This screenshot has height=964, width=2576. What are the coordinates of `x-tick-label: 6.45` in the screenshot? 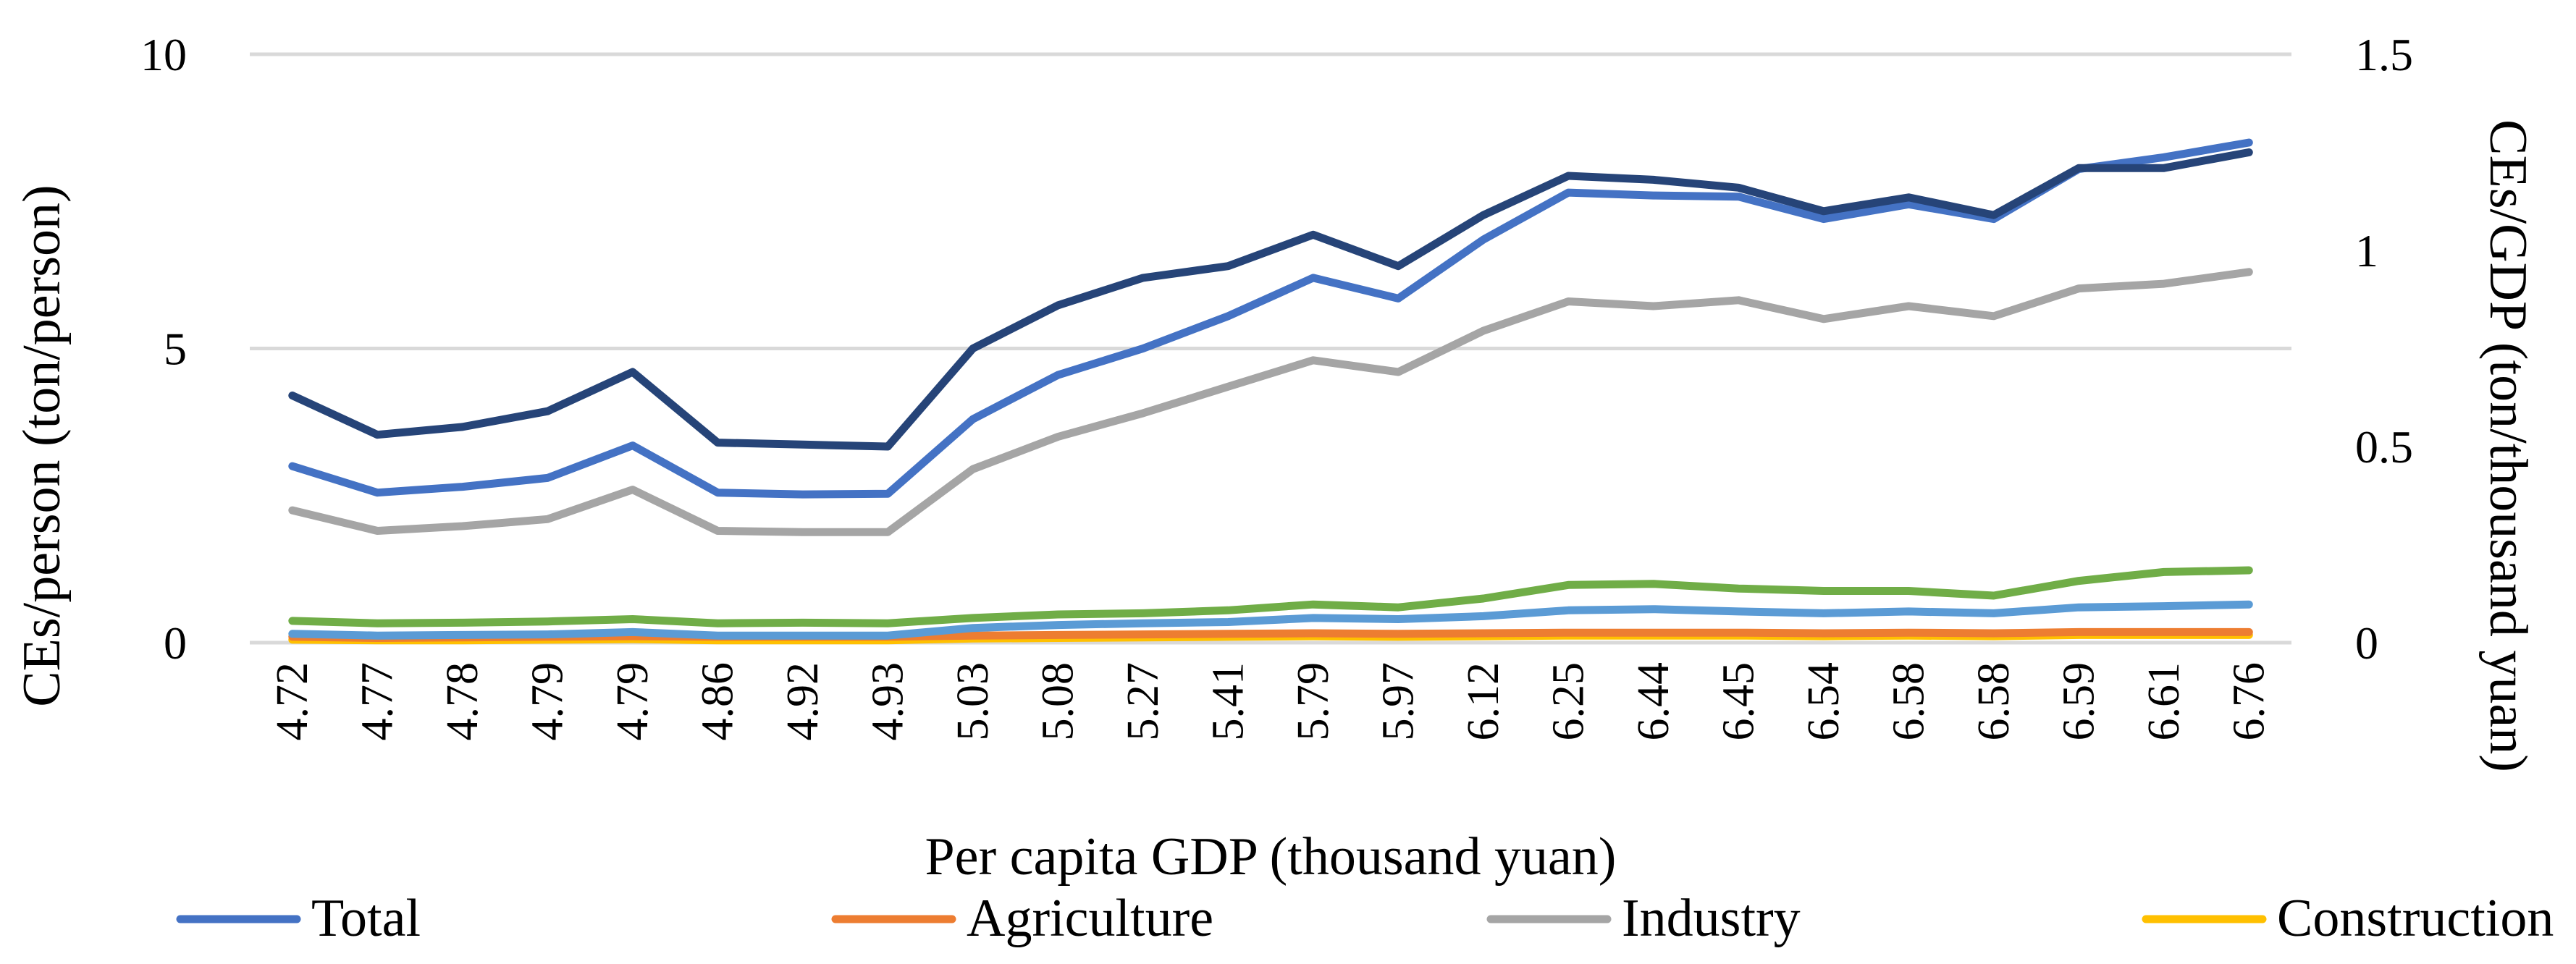 It's located at (1738, 701).